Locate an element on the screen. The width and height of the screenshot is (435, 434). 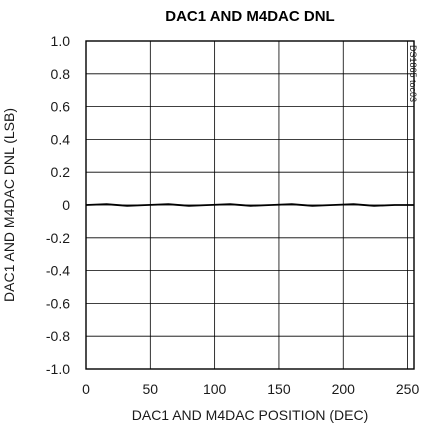
y-tick-label: 0.8 is located at coordinates (61, 74).